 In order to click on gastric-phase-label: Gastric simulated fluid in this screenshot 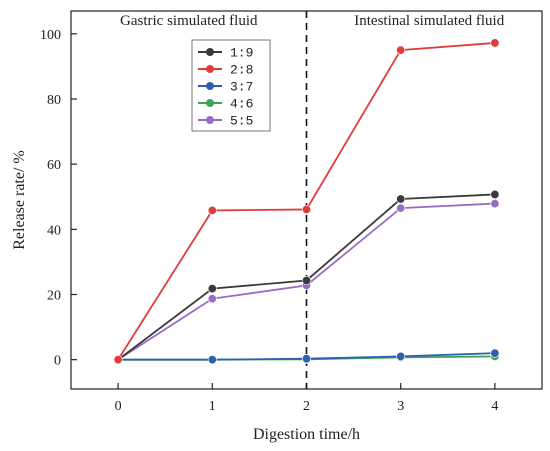, I will do `click(189, 21)`.